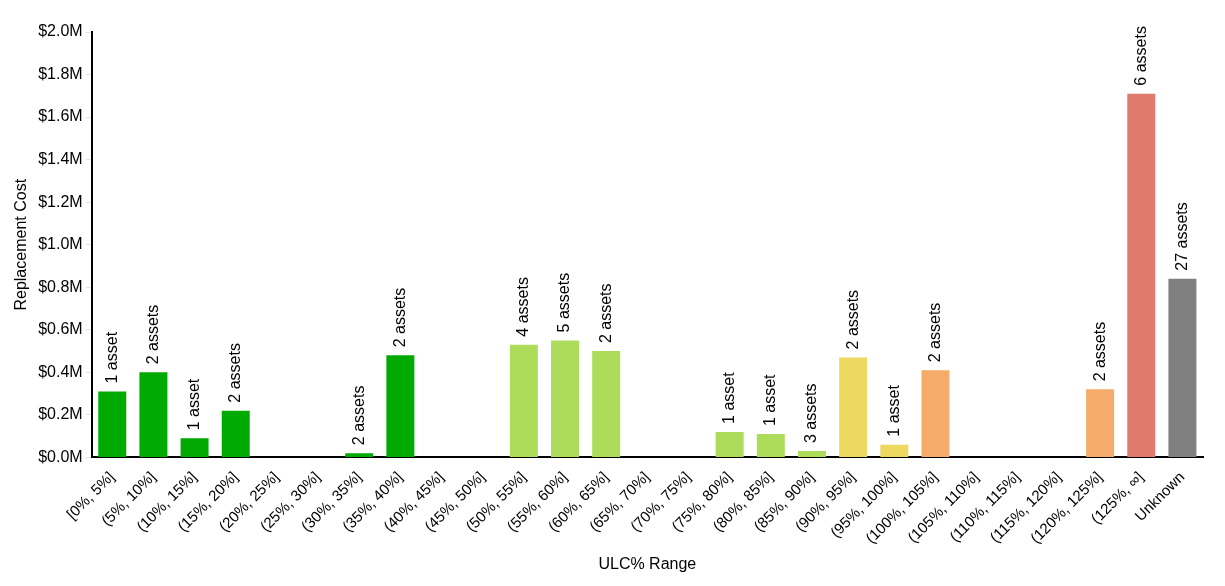 The image size is (1225, 586). Describe the element at coordinates (60, 201) in the screenshot. I see `y-tick-label: $1.2M` at that location.